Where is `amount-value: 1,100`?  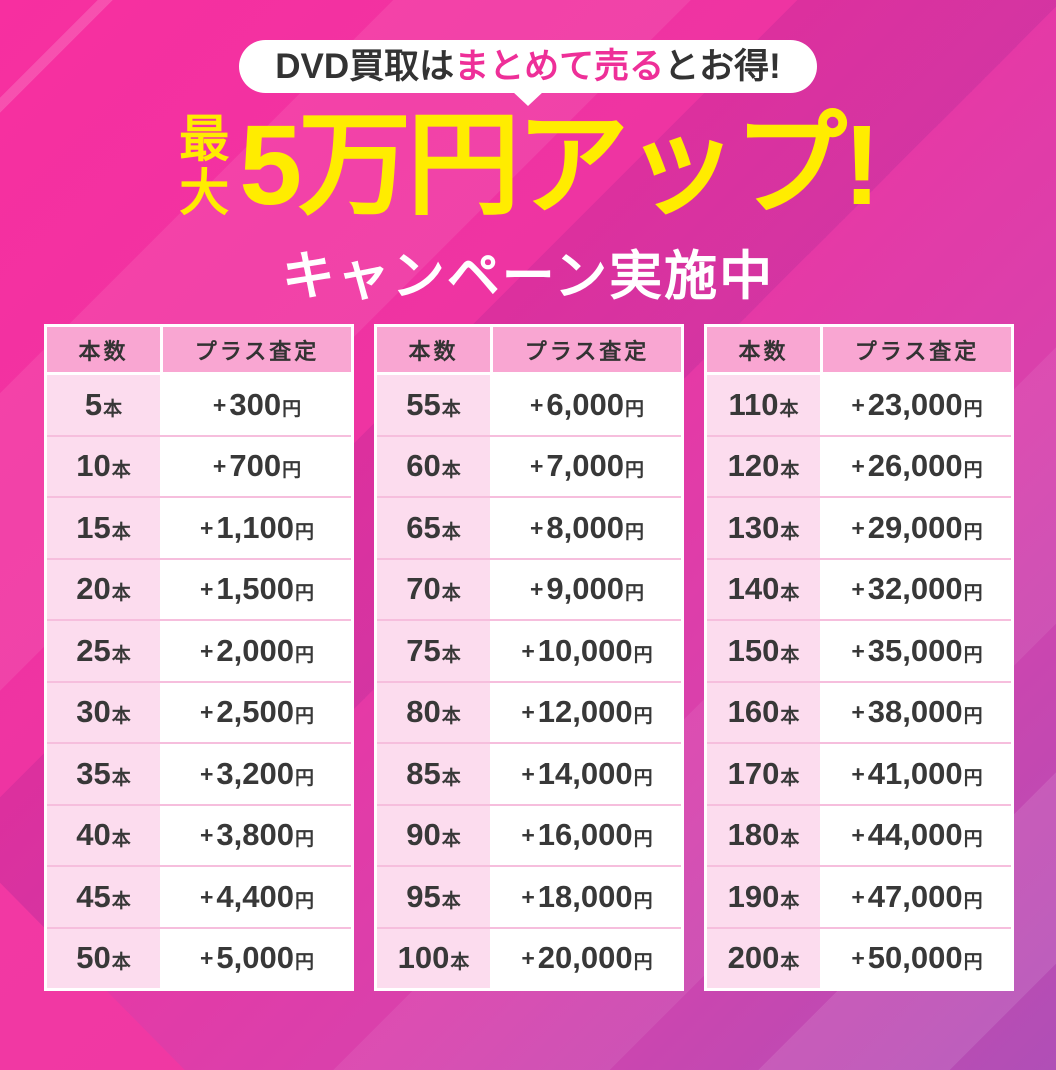
amount-value: 1,100 is located at coordinates (255, 527).